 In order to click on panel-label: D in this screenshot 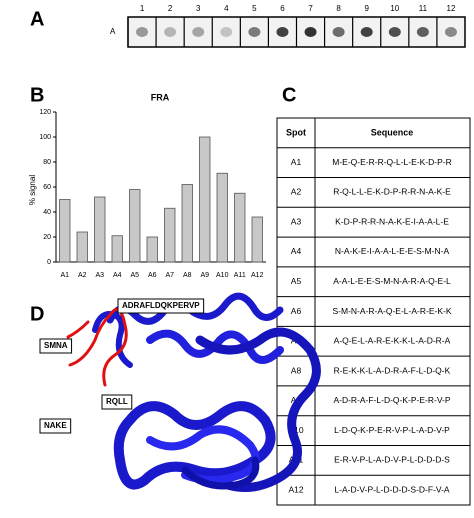, I will do `click(37, 314)`.